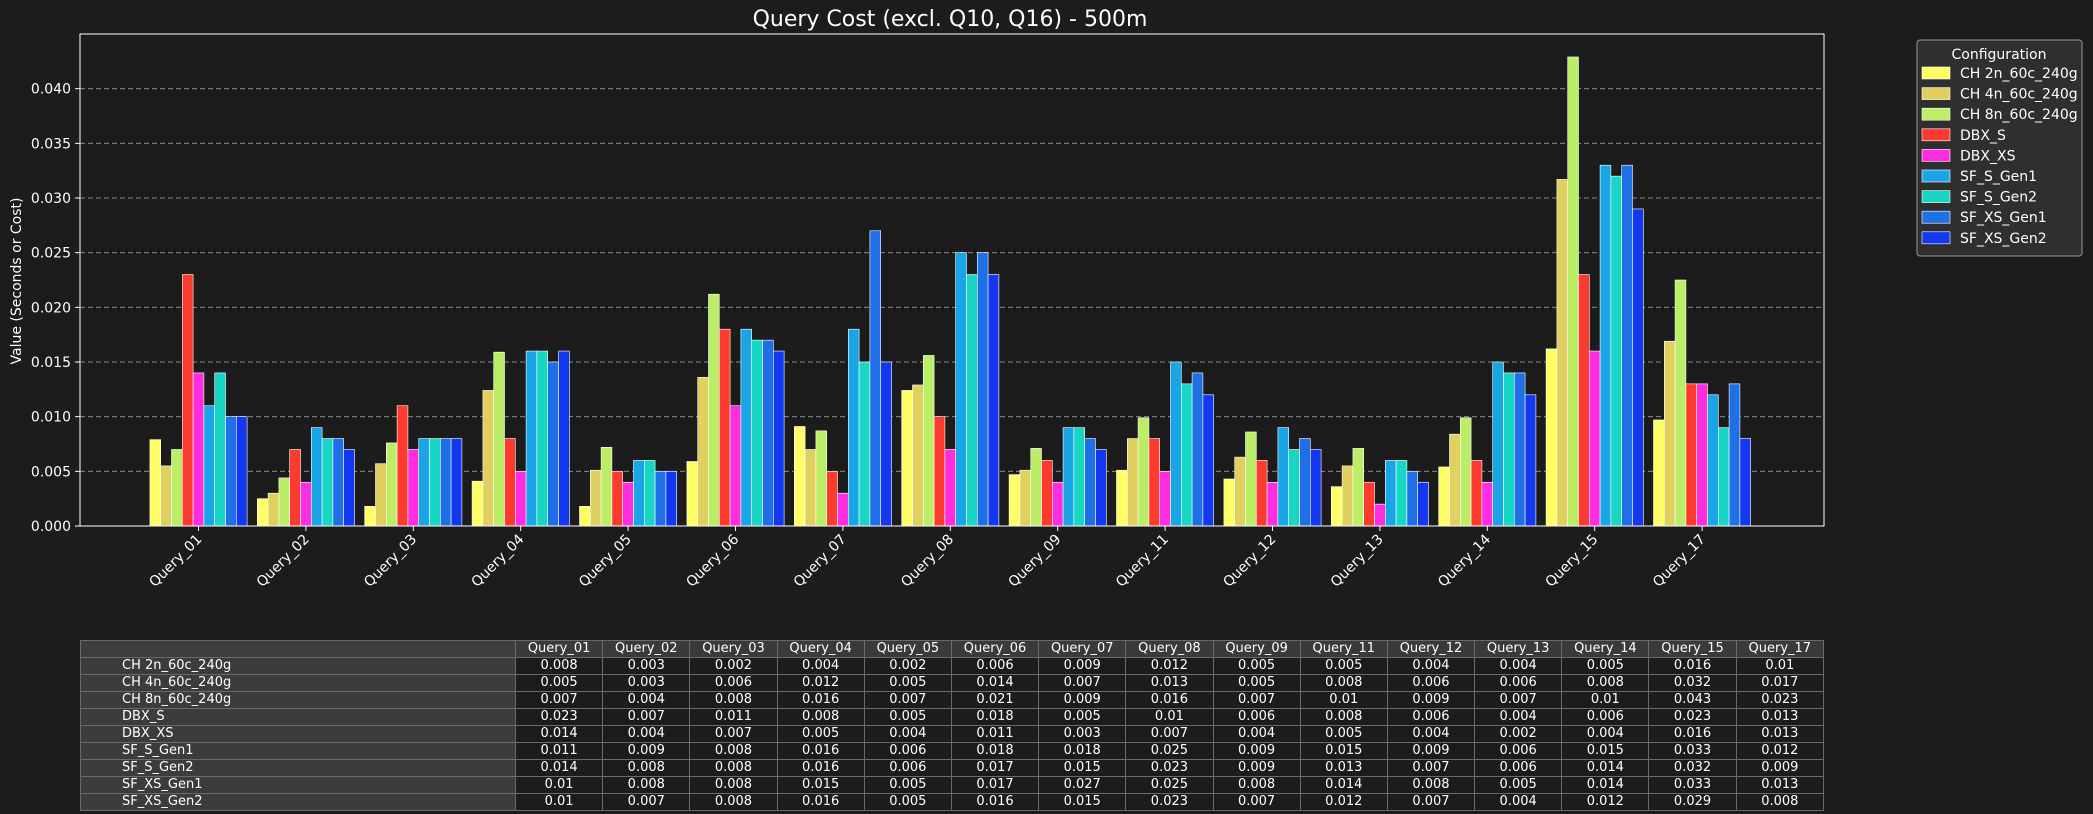 The image size is (2093, 814). Describe the element at coordinates (1692, 751) in the screenshot. I see `table-cell: 0.033` at that location.